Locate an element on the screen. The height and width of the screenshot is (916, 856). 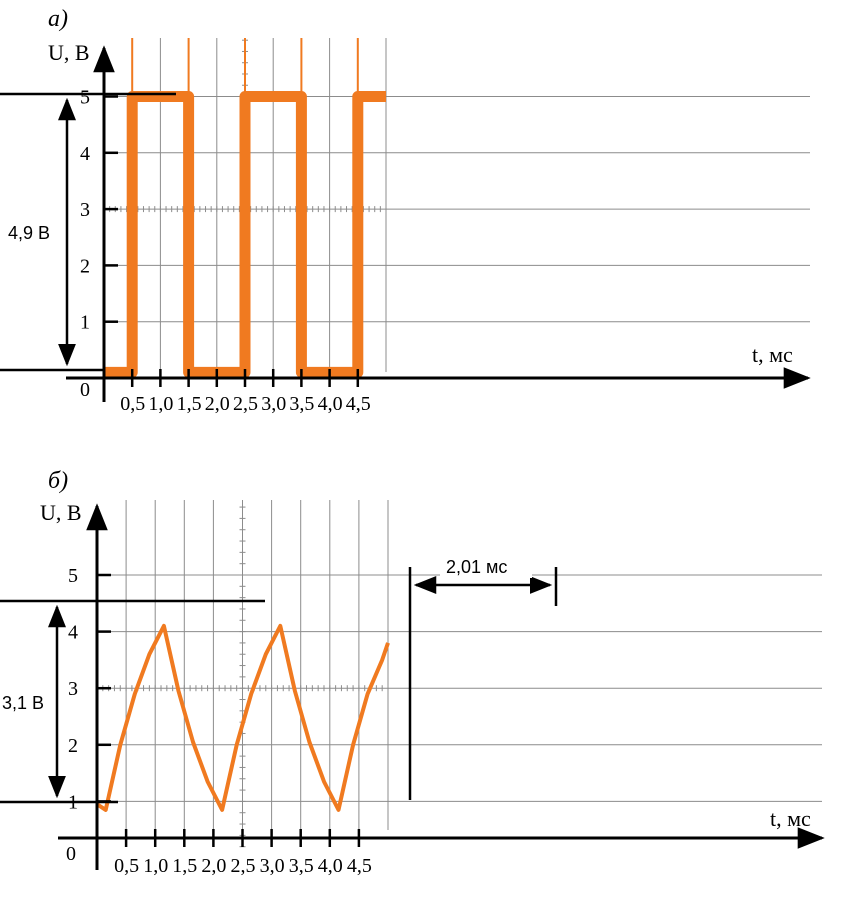
trace-a is located at coordinates (245, 208).